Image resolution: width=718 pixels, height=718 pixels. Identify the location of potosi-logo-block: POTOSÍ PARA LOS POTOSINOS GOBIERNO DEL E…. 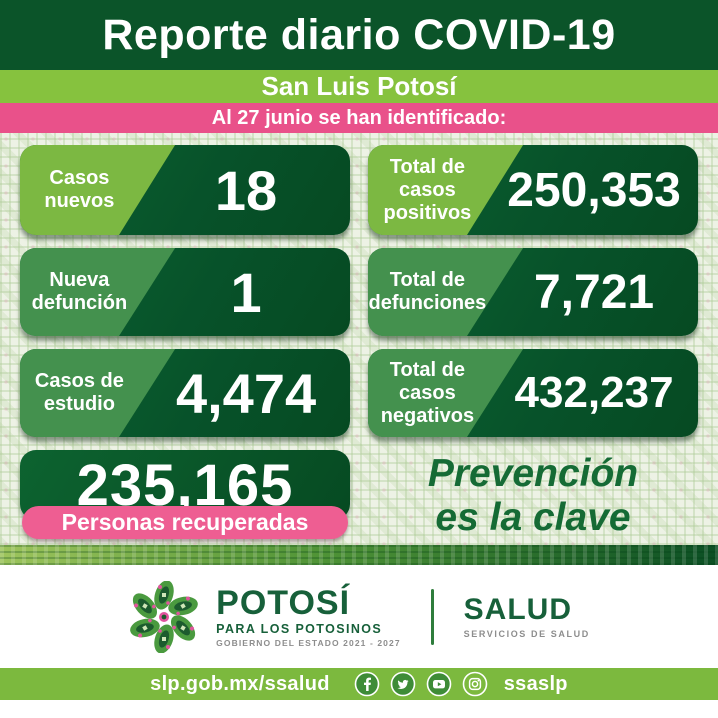
(308, 617).